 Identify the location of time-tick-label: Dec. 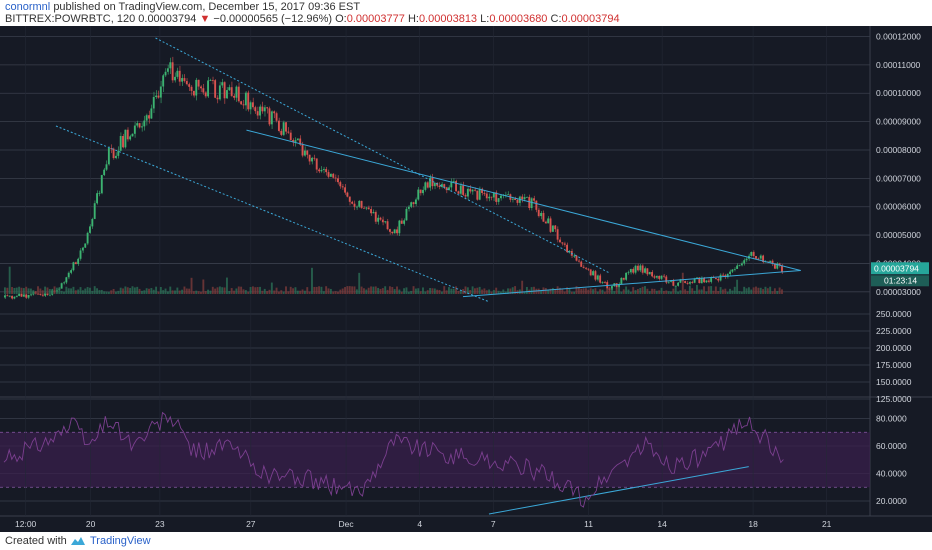
(347, 524).